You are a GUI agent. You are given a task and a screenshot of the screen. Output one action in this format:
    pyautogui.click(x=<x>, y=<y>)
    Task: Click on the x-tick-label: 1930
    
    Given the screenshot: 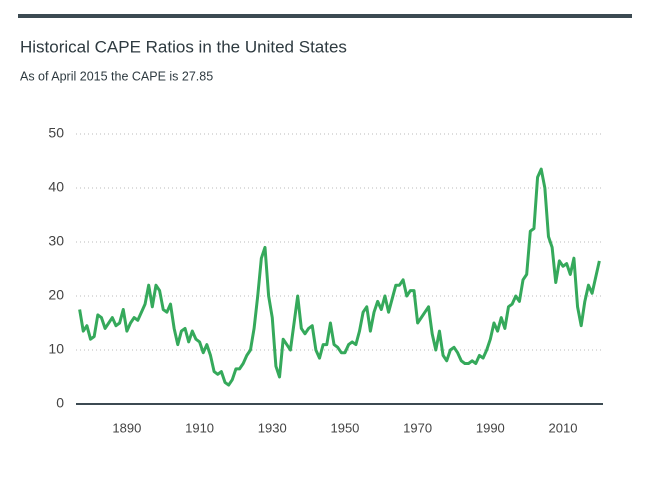 What is the action you would take?
    pyautogui.click(x=272, y=427)
    